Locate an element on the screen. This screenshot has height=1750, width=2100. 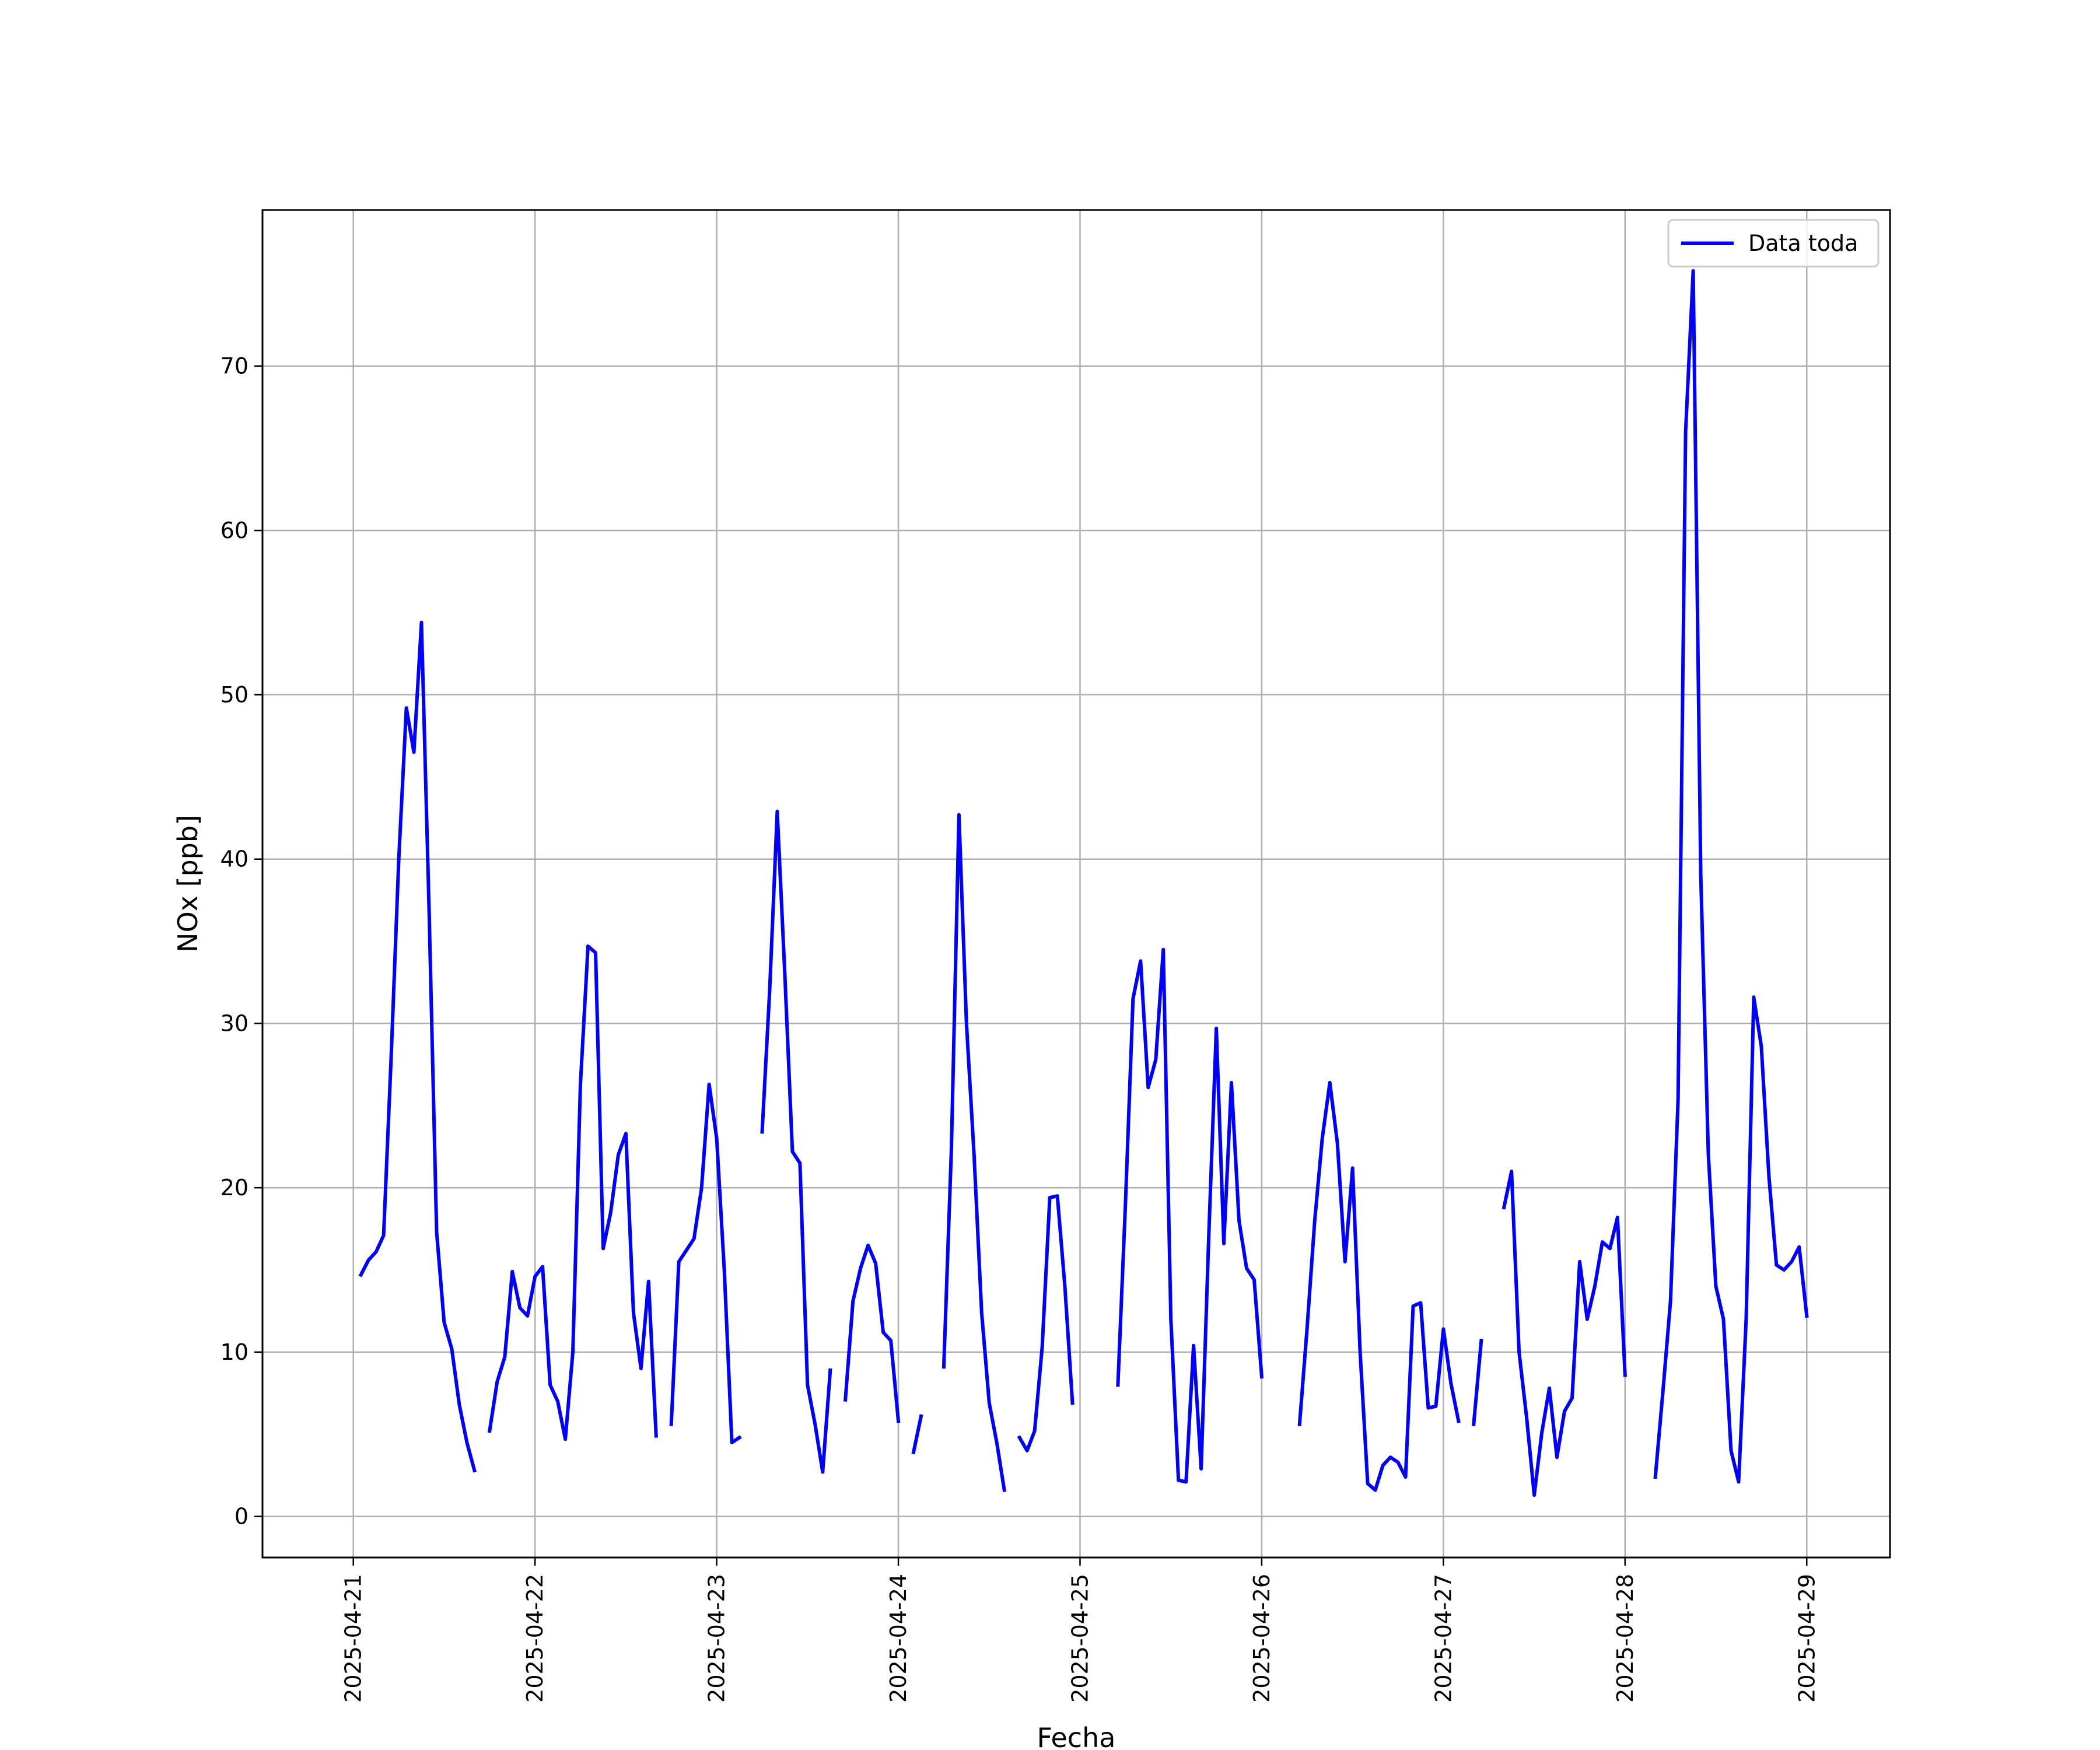
x-tick-label: 2025-04-21 is located at coordinates (353, 1638).